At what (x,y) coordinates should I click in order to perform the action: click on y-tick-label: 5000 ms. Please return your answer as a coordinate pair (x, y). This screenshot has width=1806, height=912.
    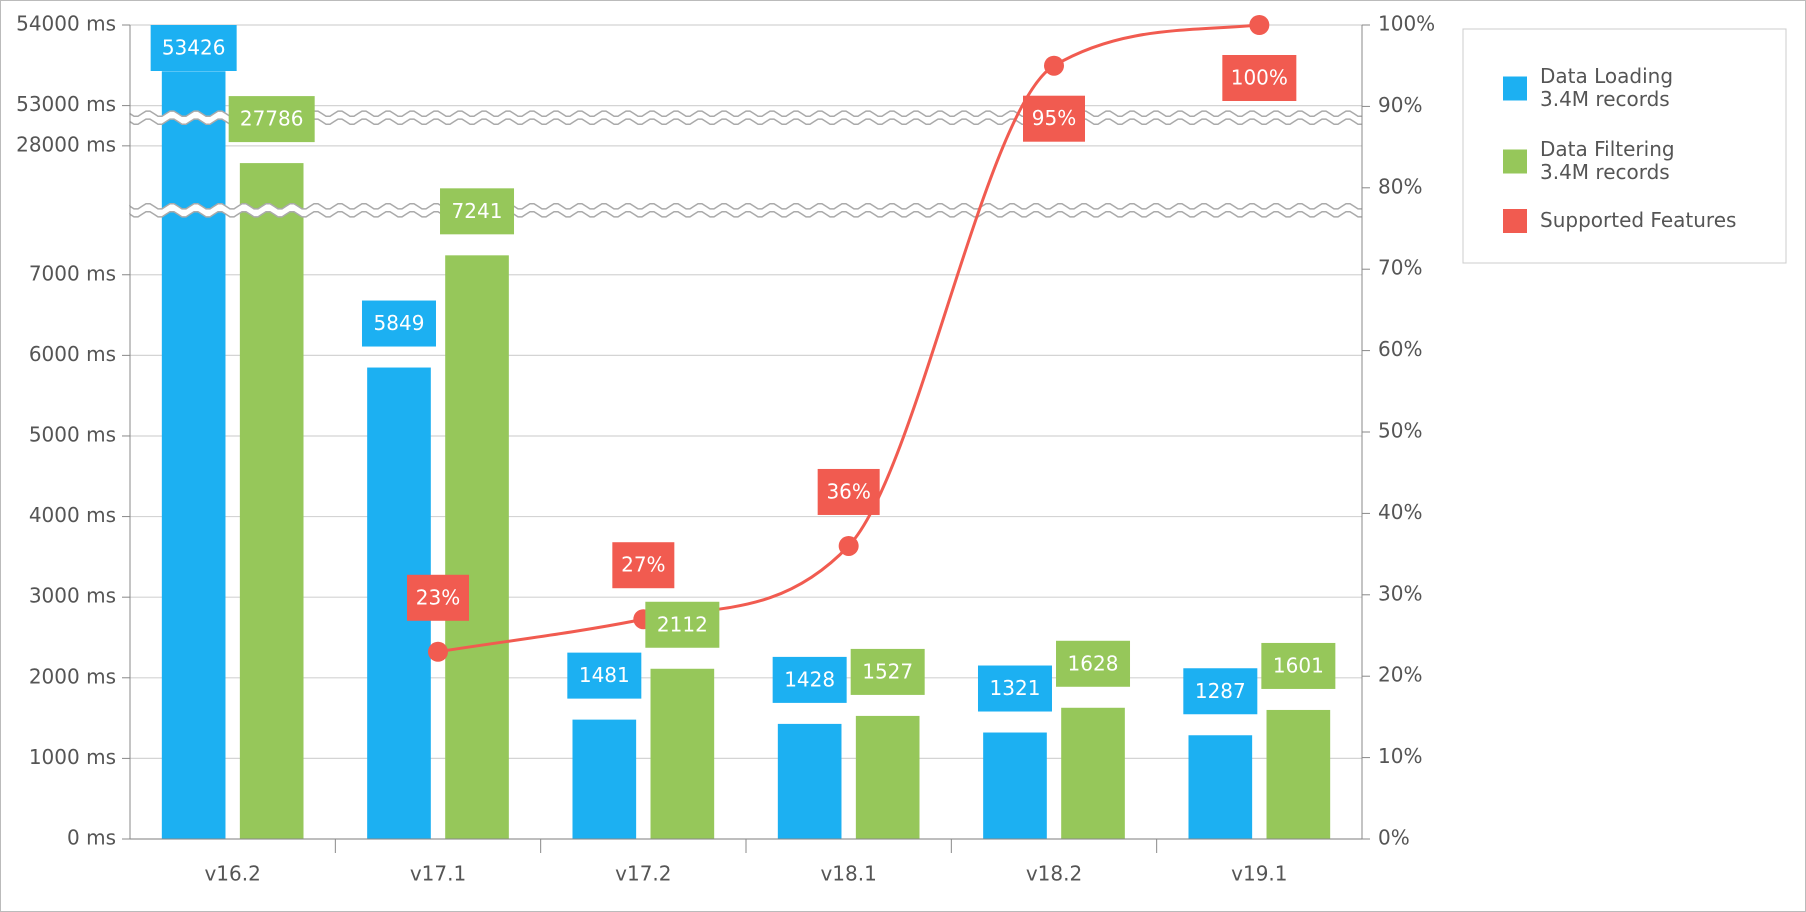
    Looking at the image, I should click on (72, 434).